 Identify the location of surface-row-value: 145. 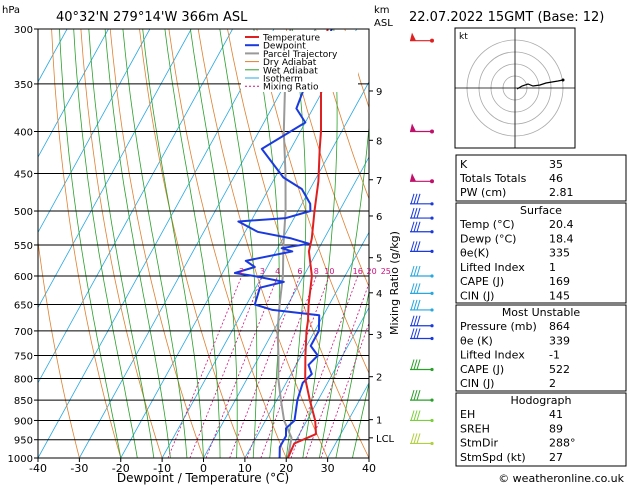
(559, 296).